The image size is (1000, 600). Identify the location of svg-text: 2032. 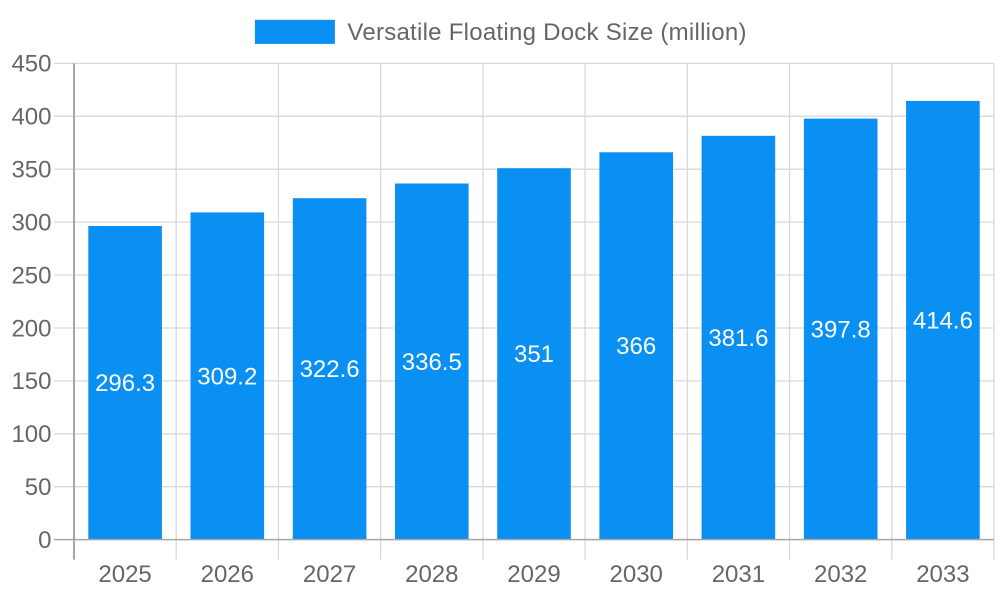
(840, 574).